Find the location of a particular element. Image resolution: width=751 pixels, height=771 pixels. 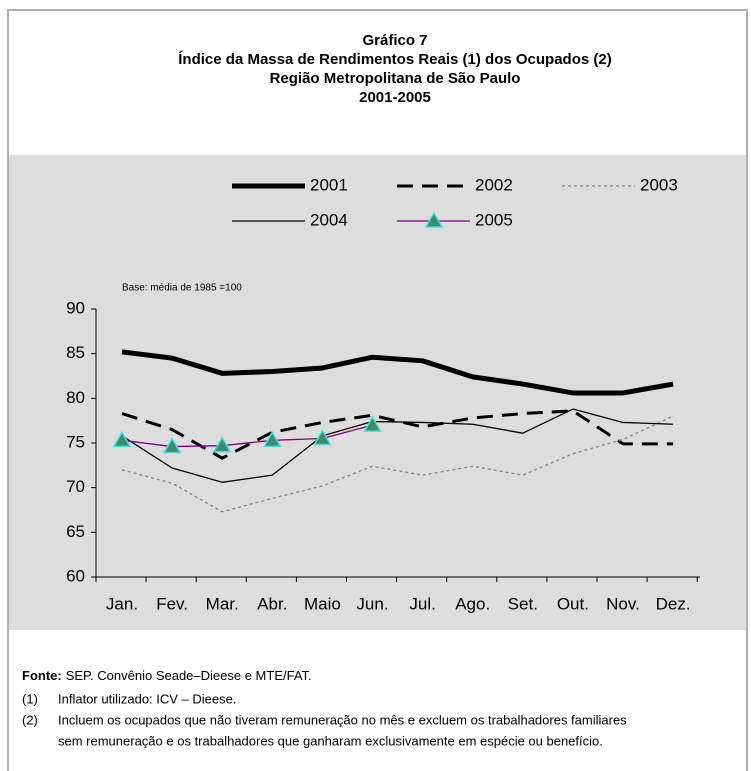

y-tick-label: 60 is located at coordinates (75, 575).